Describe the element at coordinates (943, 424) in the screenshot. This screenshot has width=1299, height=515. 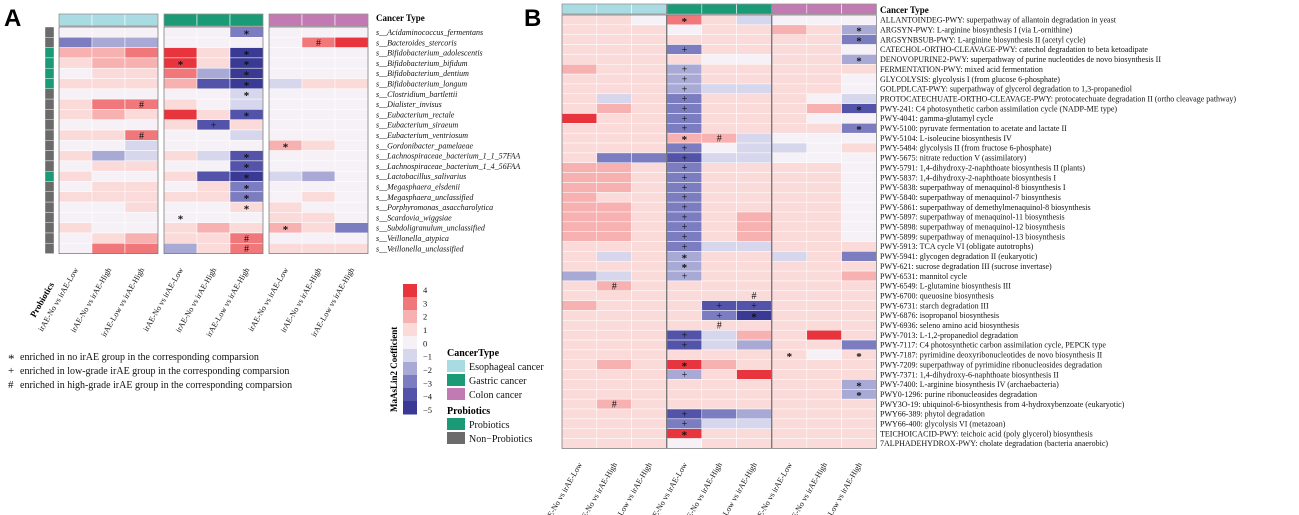
I see `b-row-label: PWY66-400: glycolysis VI (metazoan)` at that location.